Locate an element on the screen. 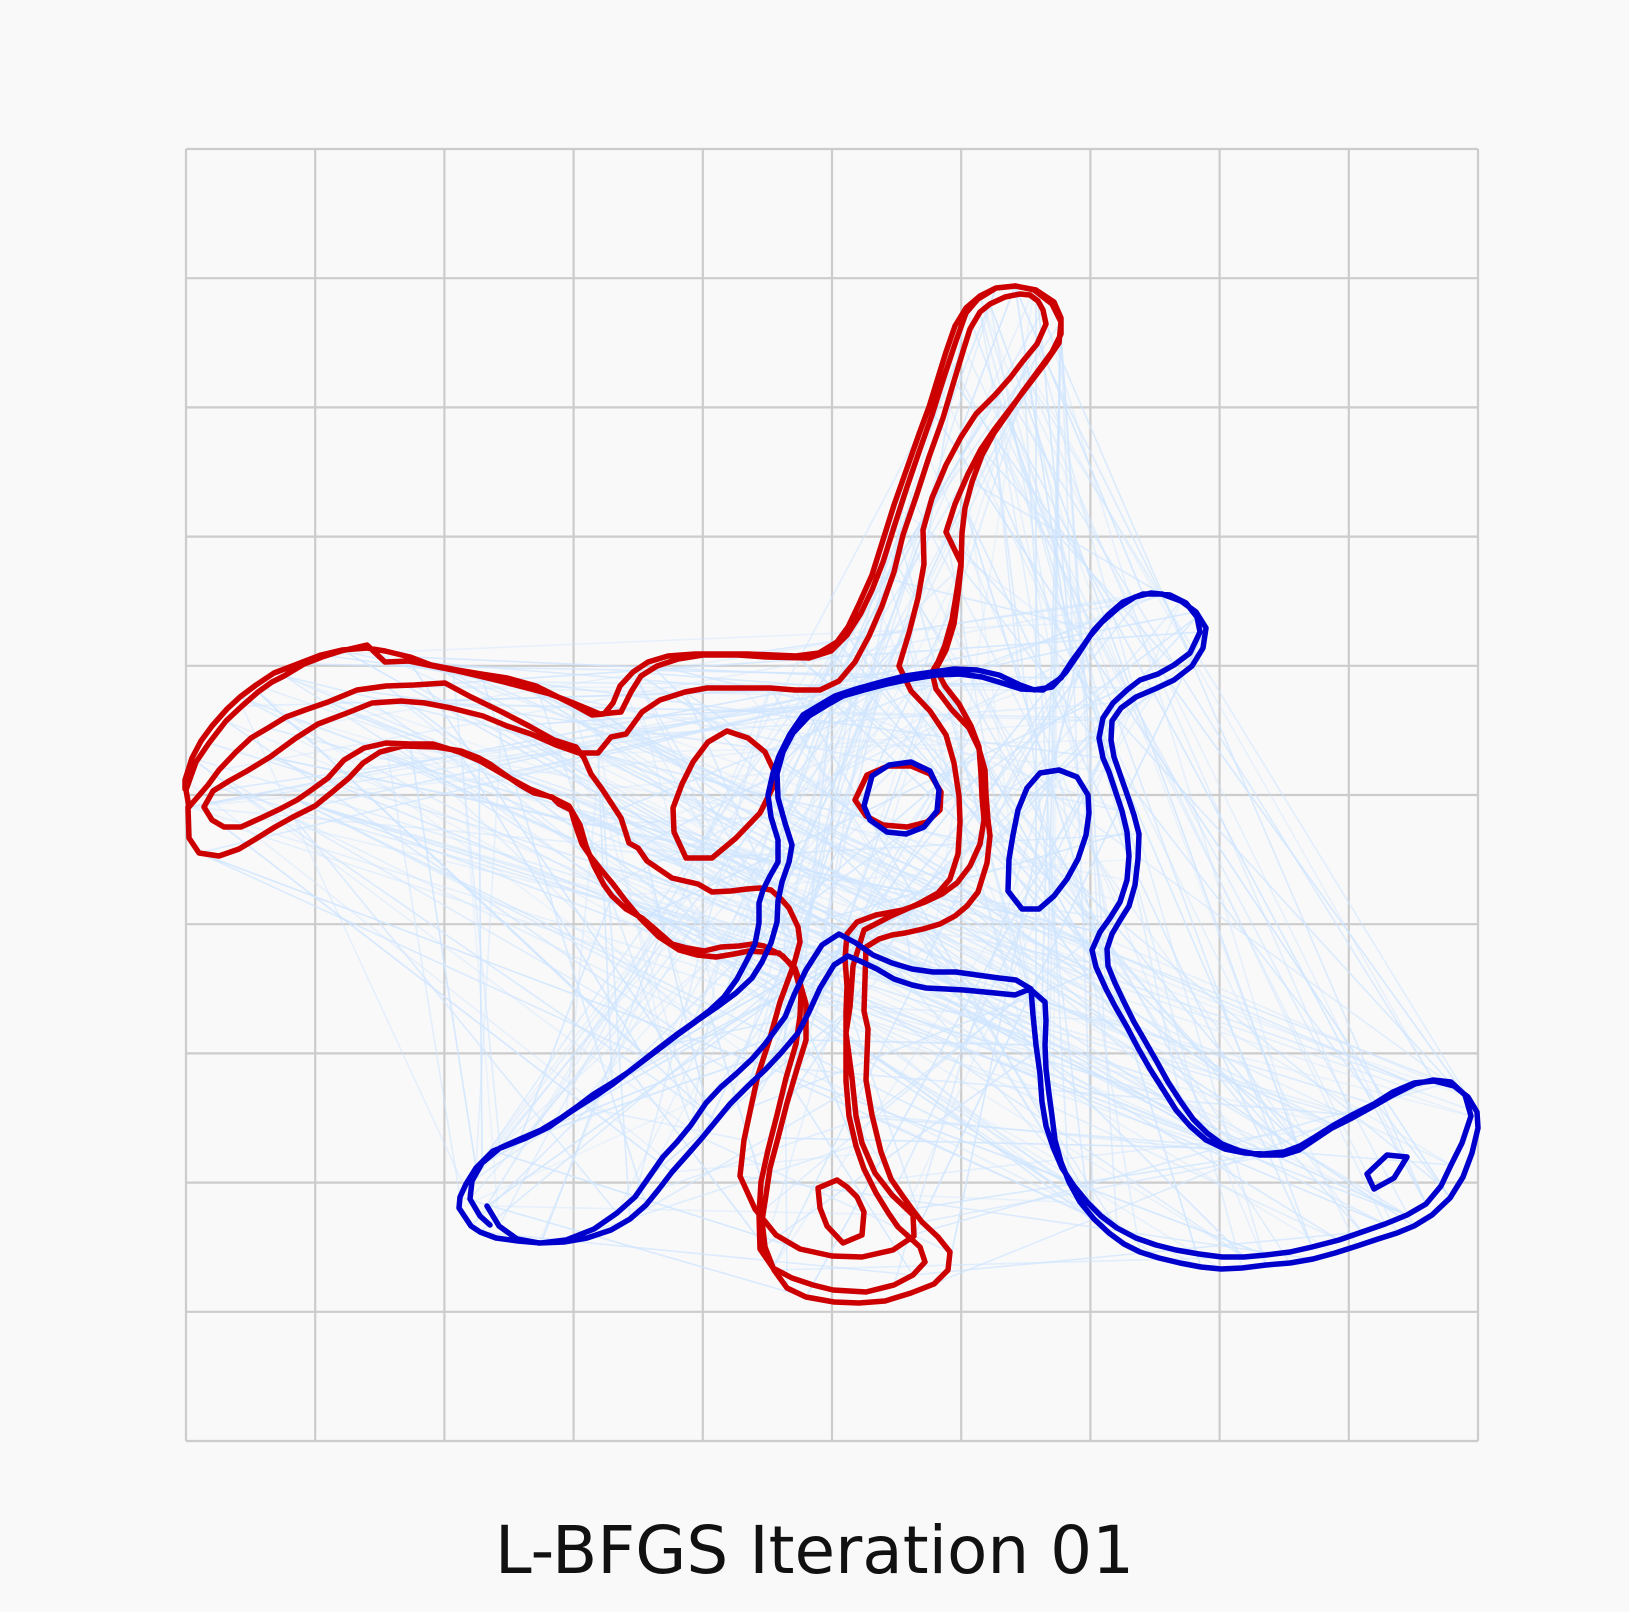 The image size is (1629, 1612). figure-title: L-BFGS Iteration 01 is located at coordinates (814, 1550).